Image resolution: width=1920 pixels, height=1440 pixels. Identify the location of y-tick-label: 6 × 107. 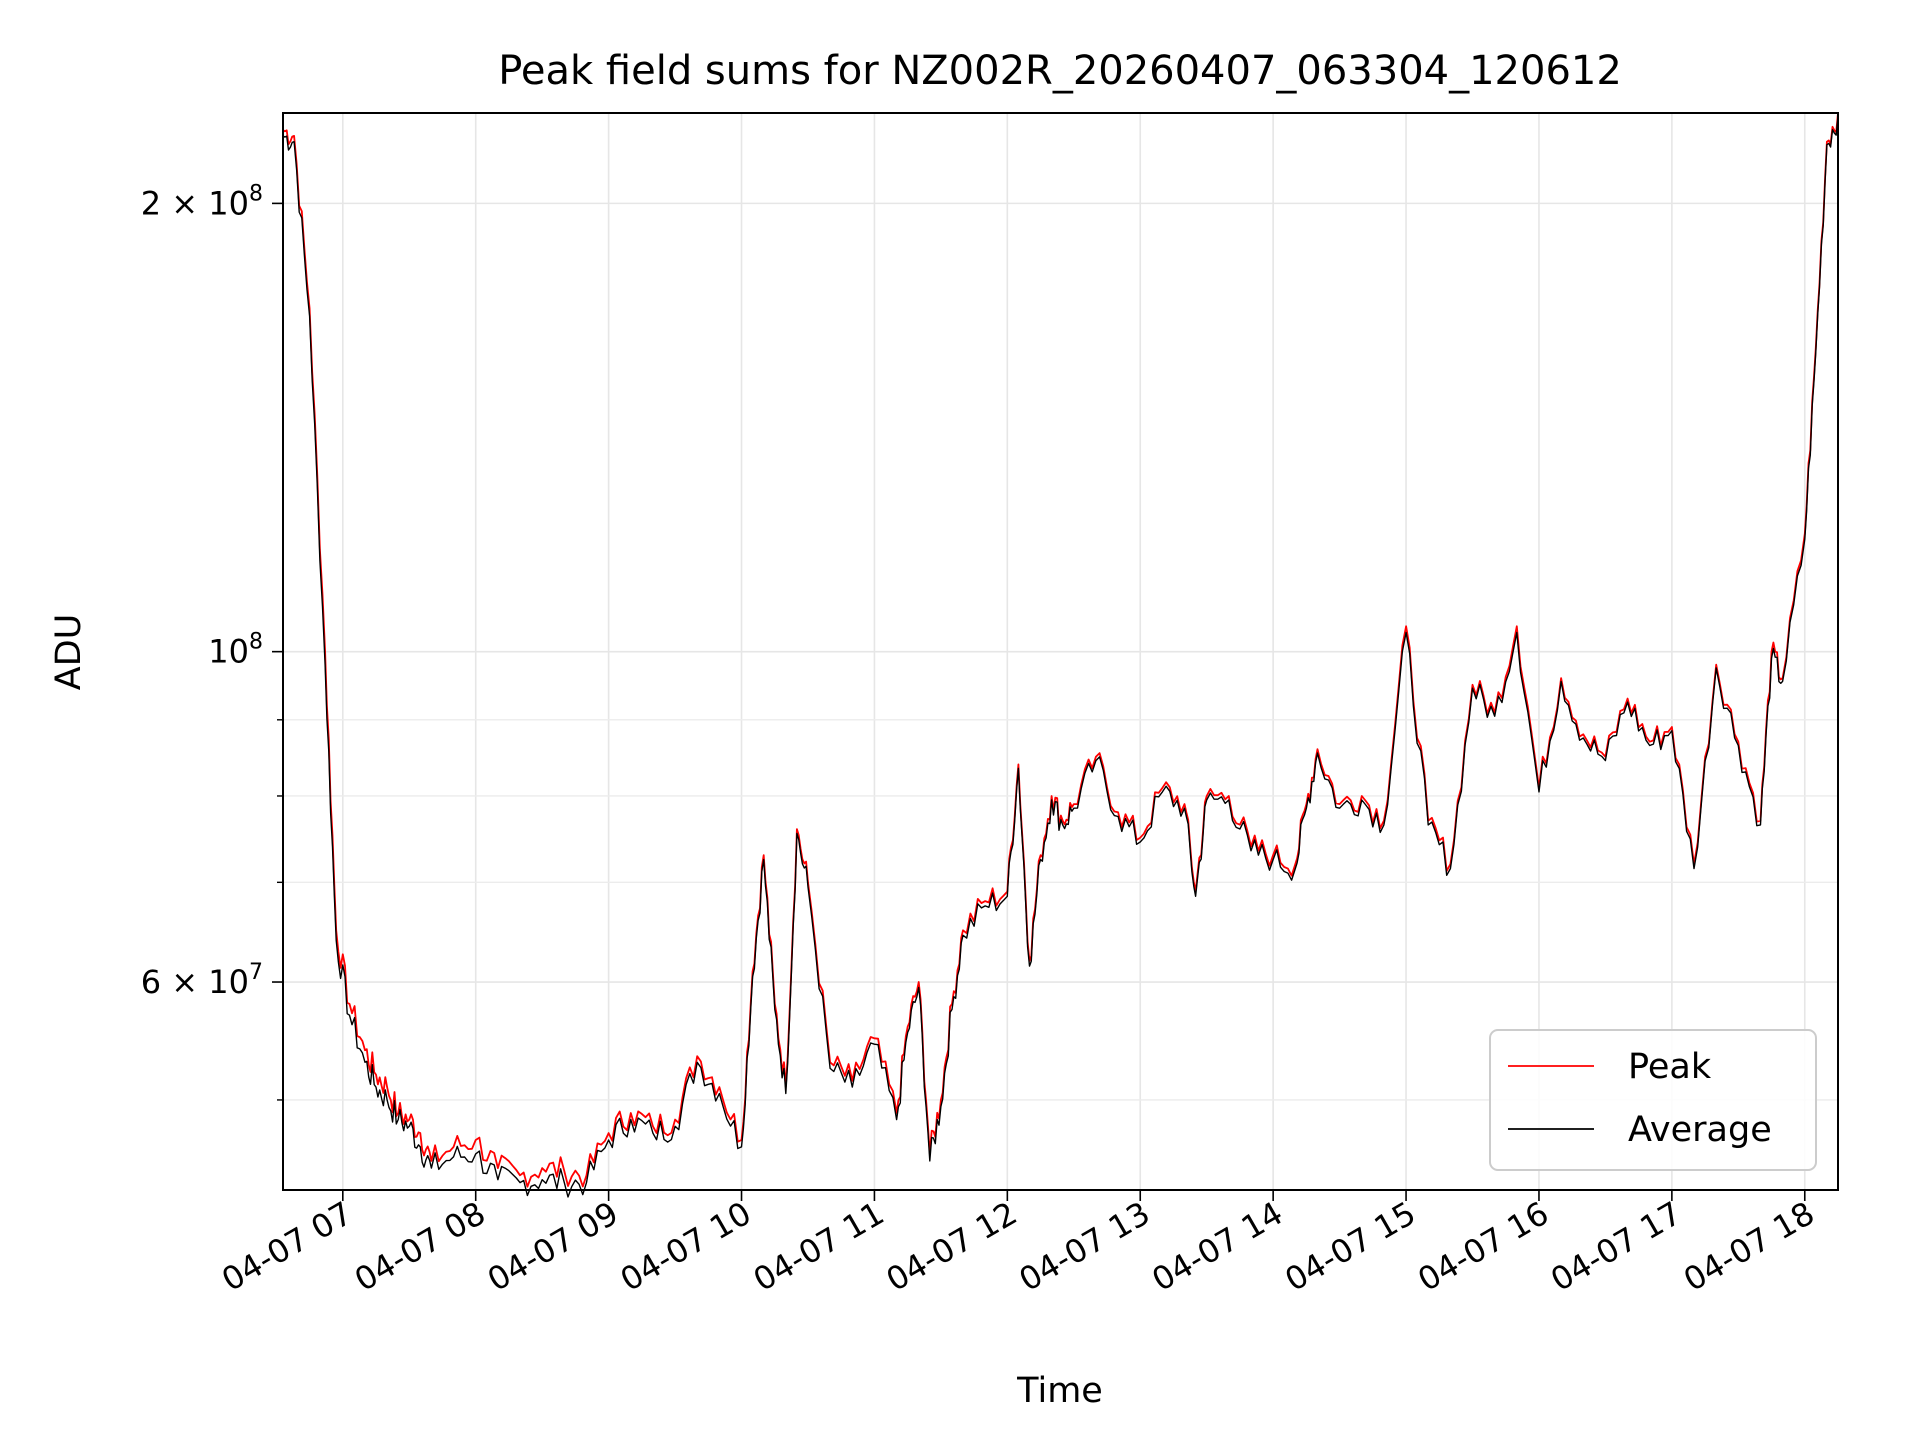
(202, 980).